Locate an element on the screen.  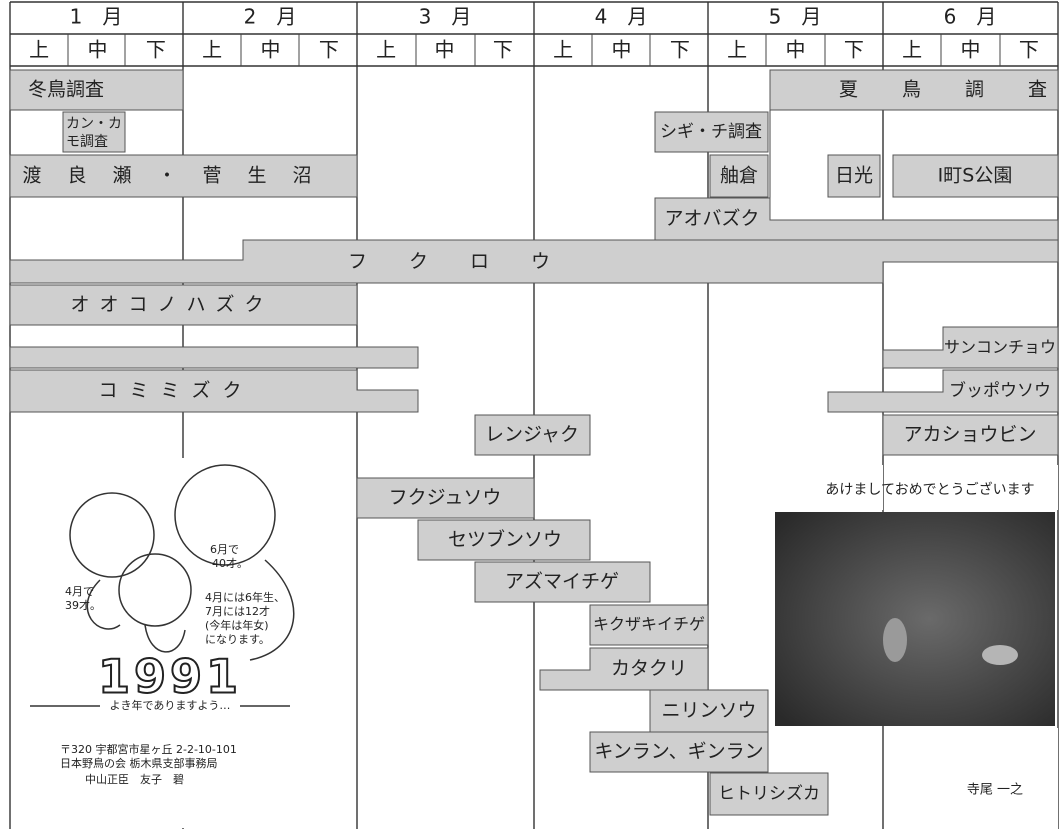
card-text: 39才。 is located at coordinates (83, 605).